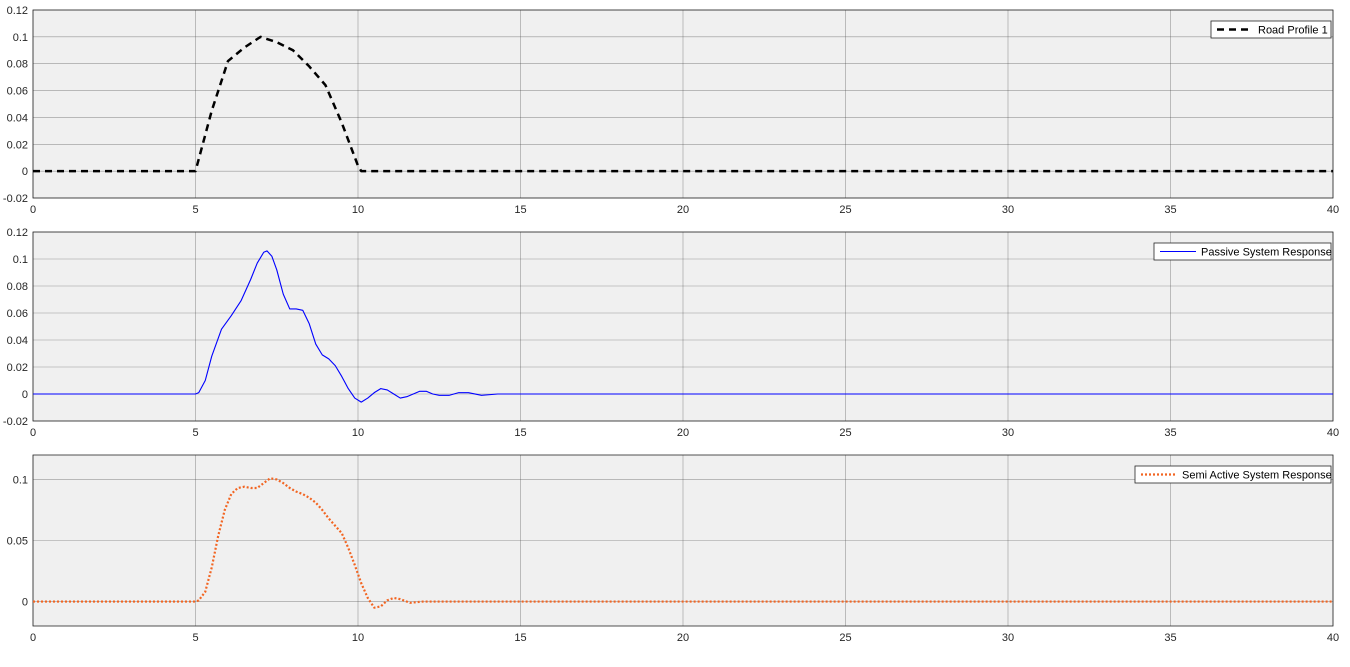 This screenshot has width=1350, height=667. I want to click on legend-label: Passive System Response, so click(1266, 253).